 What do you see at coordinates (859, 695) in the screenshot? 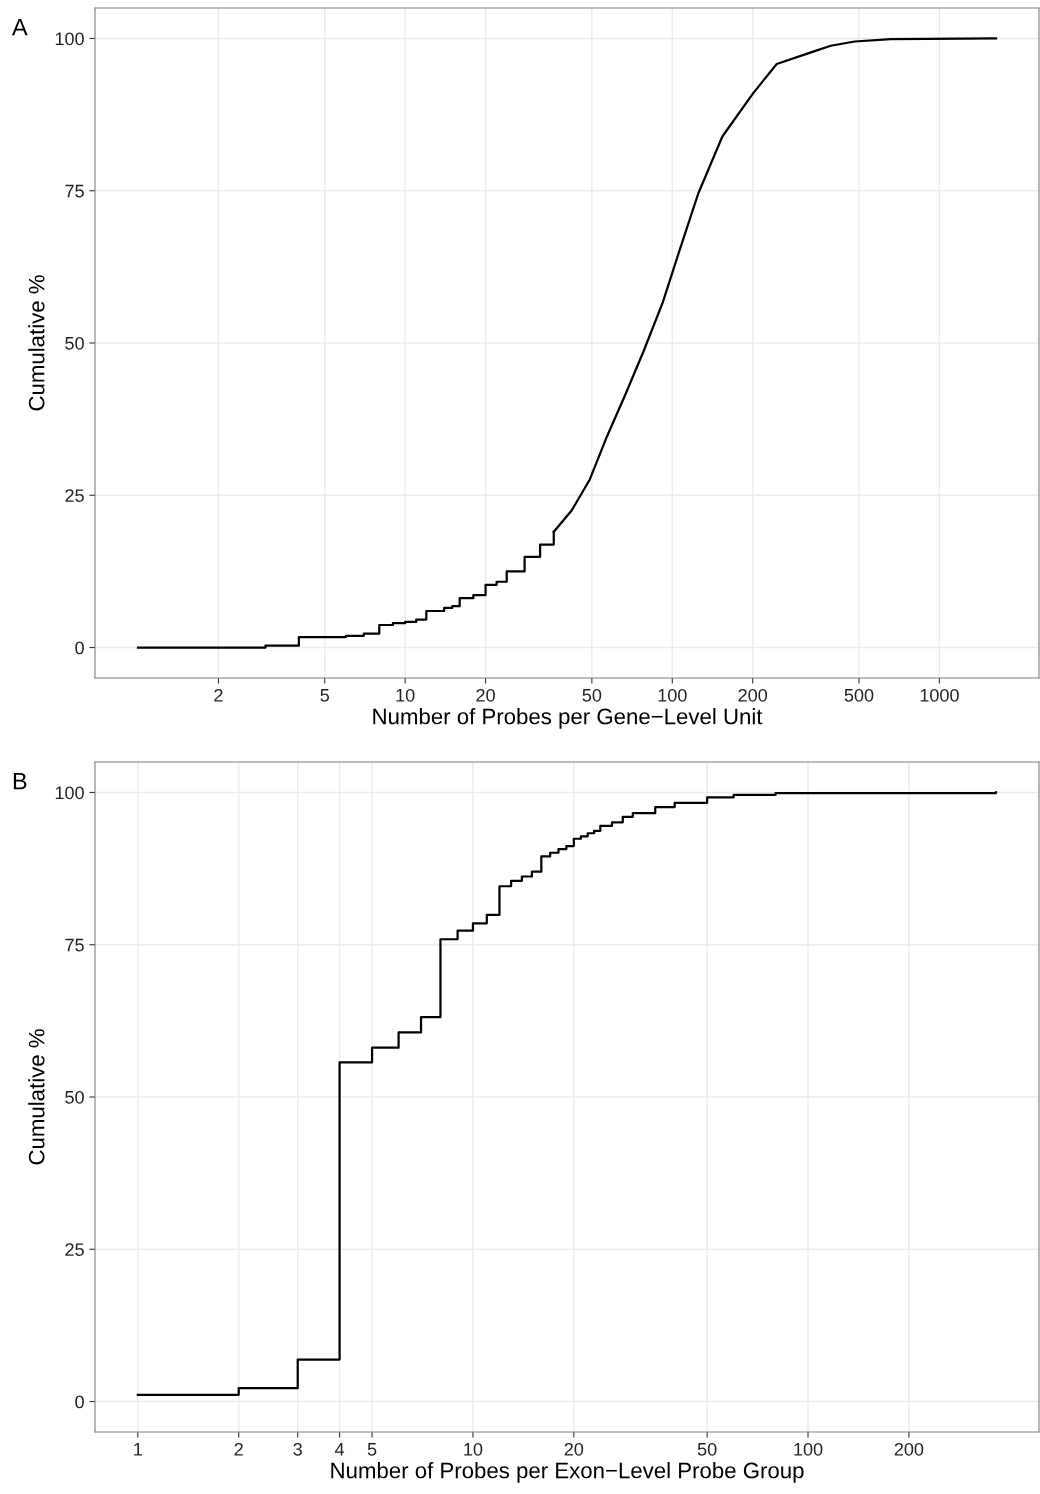
I see `x-tick-label: 500` at bounding box center [859, 695].